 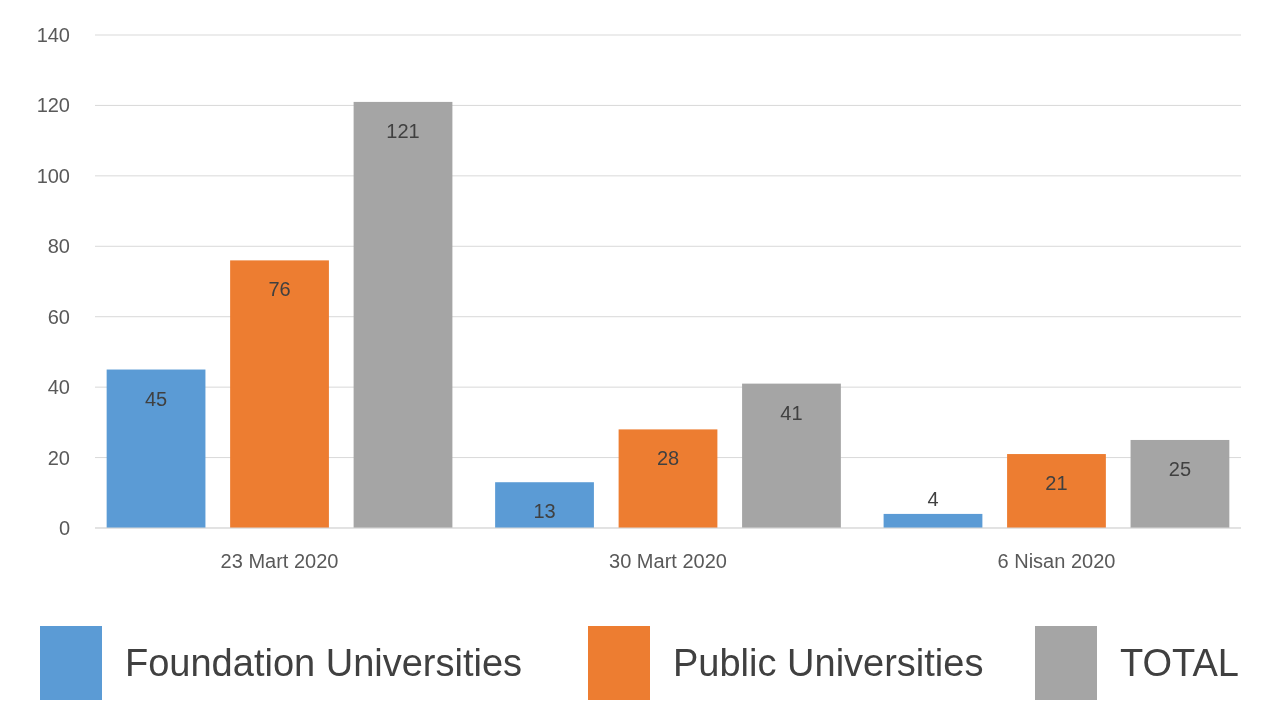 What do you see at coordinates (403, 130) in the screenshot?
I see `data-label: 121` at bounding box center [403, 130].